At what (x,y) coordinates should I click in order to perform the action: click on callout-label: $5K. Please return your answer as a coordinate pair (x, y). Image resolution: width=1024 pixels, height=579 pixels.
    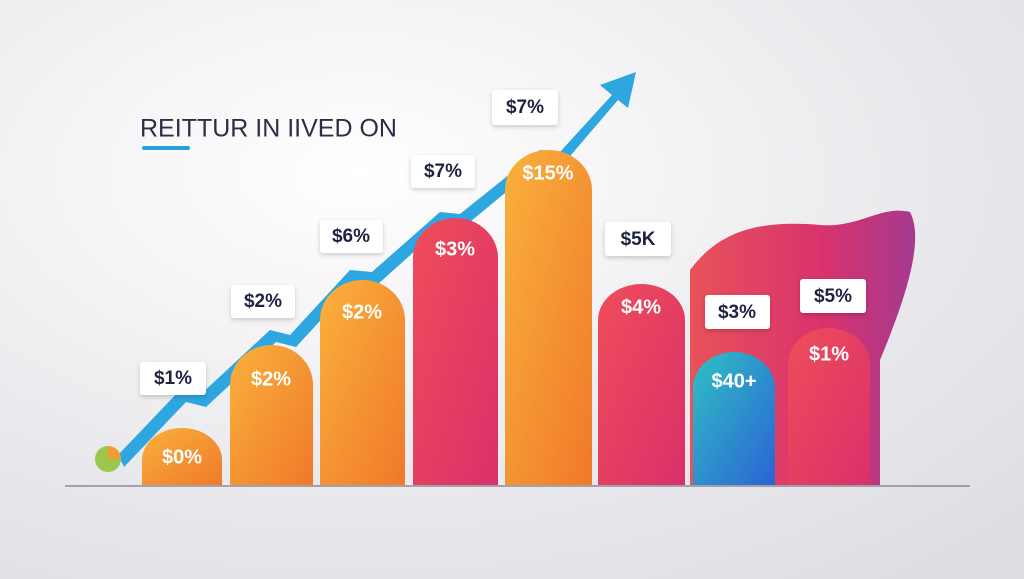
    Looking at the image, I should click on (638, 239).